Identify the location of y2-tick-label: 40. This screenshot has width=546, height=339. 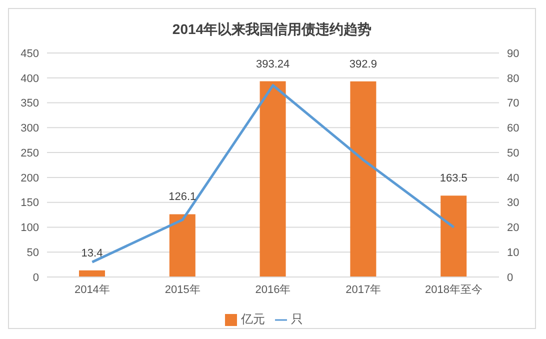
(513, 178).